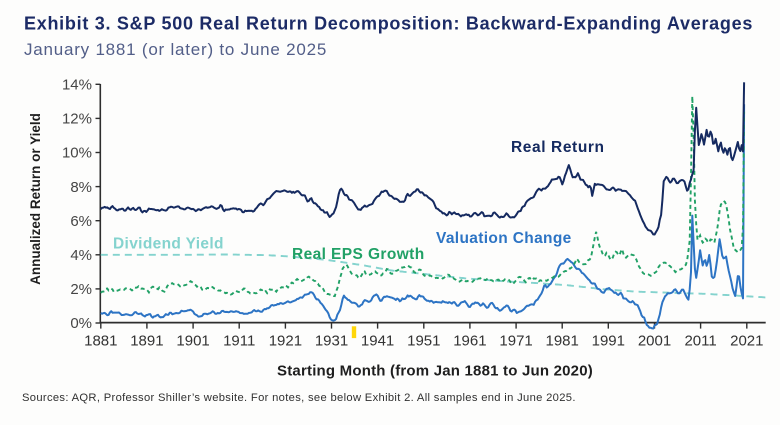 This screenshot has width=780, height=425. I want to click on svg-text: 14%, so click(77, 85).